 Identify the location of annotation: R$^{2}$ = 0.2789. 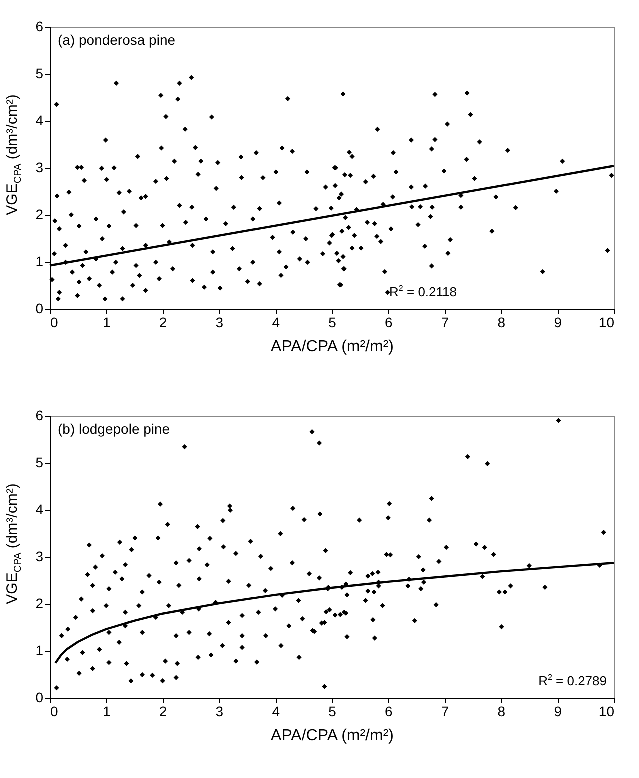
(572, 680).